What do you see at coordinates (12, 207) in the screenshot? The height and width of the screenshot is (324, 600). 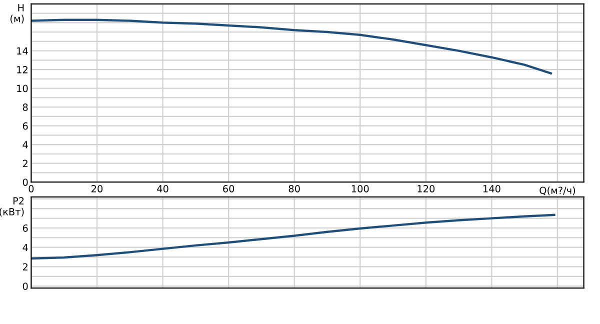 I see `y-axis-title: P2 (кВт)` at bounding box center [12, 207].